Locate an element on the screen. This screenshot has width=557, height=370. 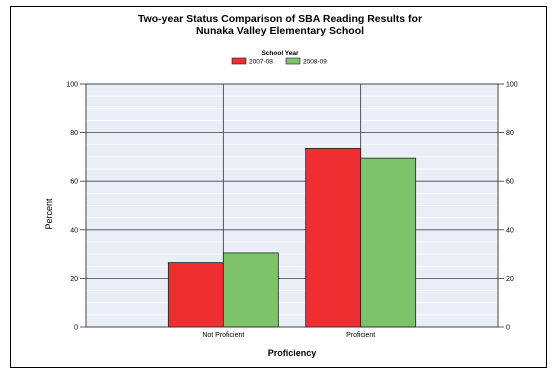
y-tick-label-left: 100 is located at coordinates (72, 85).